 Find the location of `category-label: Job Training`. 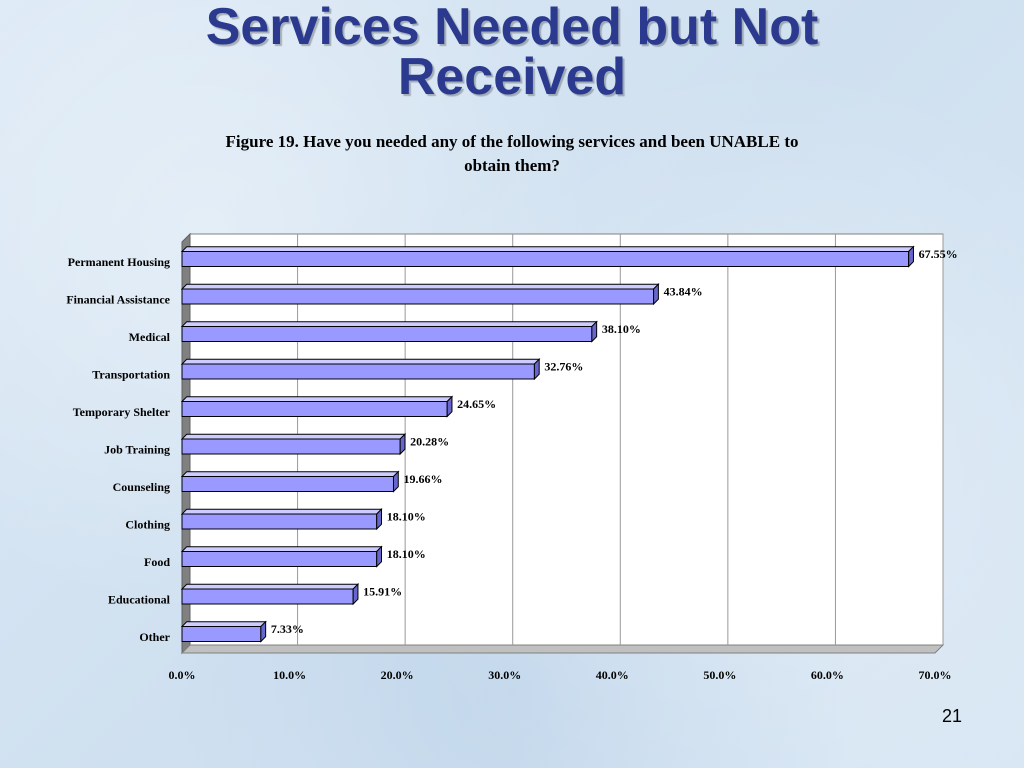

category-label: Job Training is located at coordinates (137, 450).